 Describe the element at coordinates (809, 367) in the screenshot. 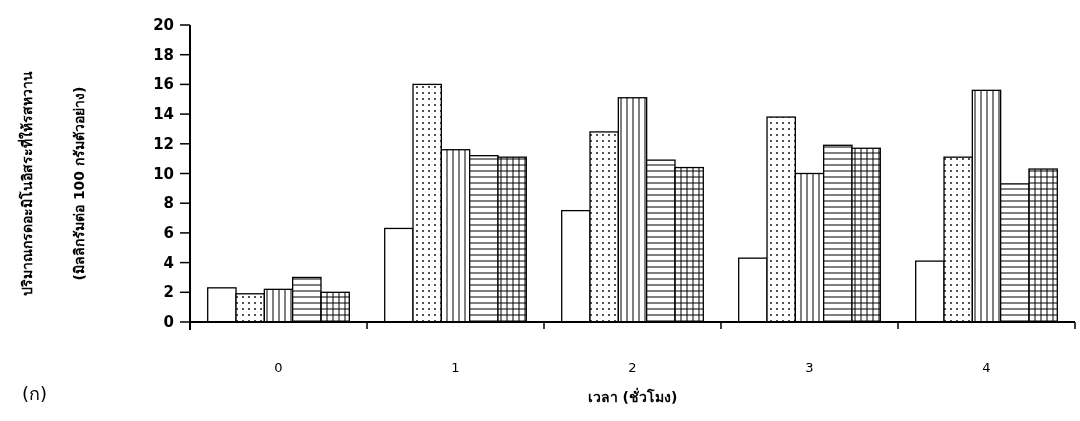

I see `x-tick-label: 3` at that location.